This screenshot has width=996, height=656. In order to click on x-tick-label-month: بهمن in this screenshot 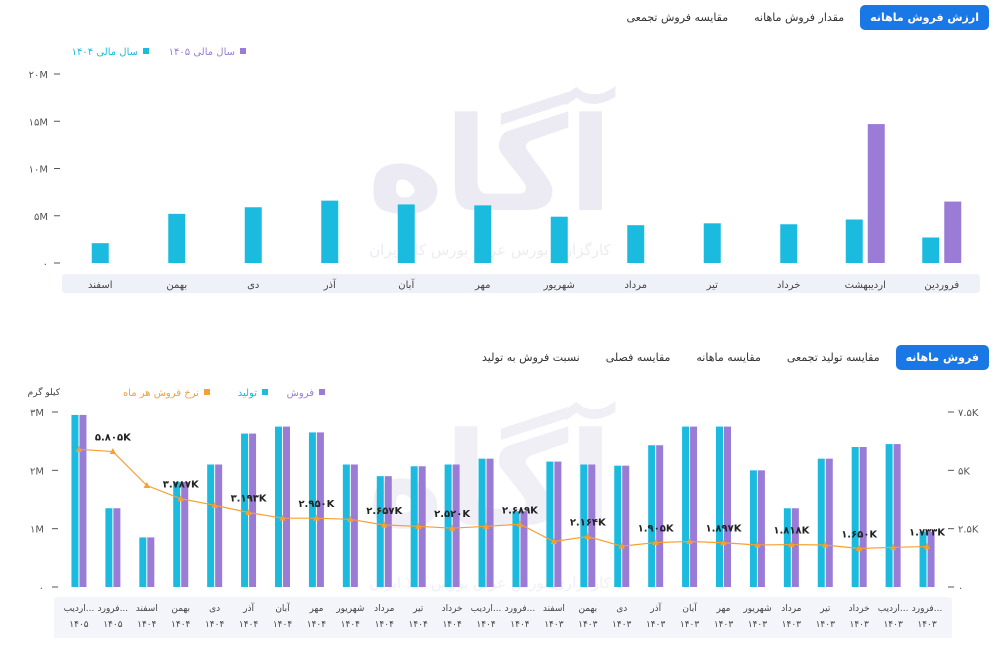, I will do `click(180, 609)`.